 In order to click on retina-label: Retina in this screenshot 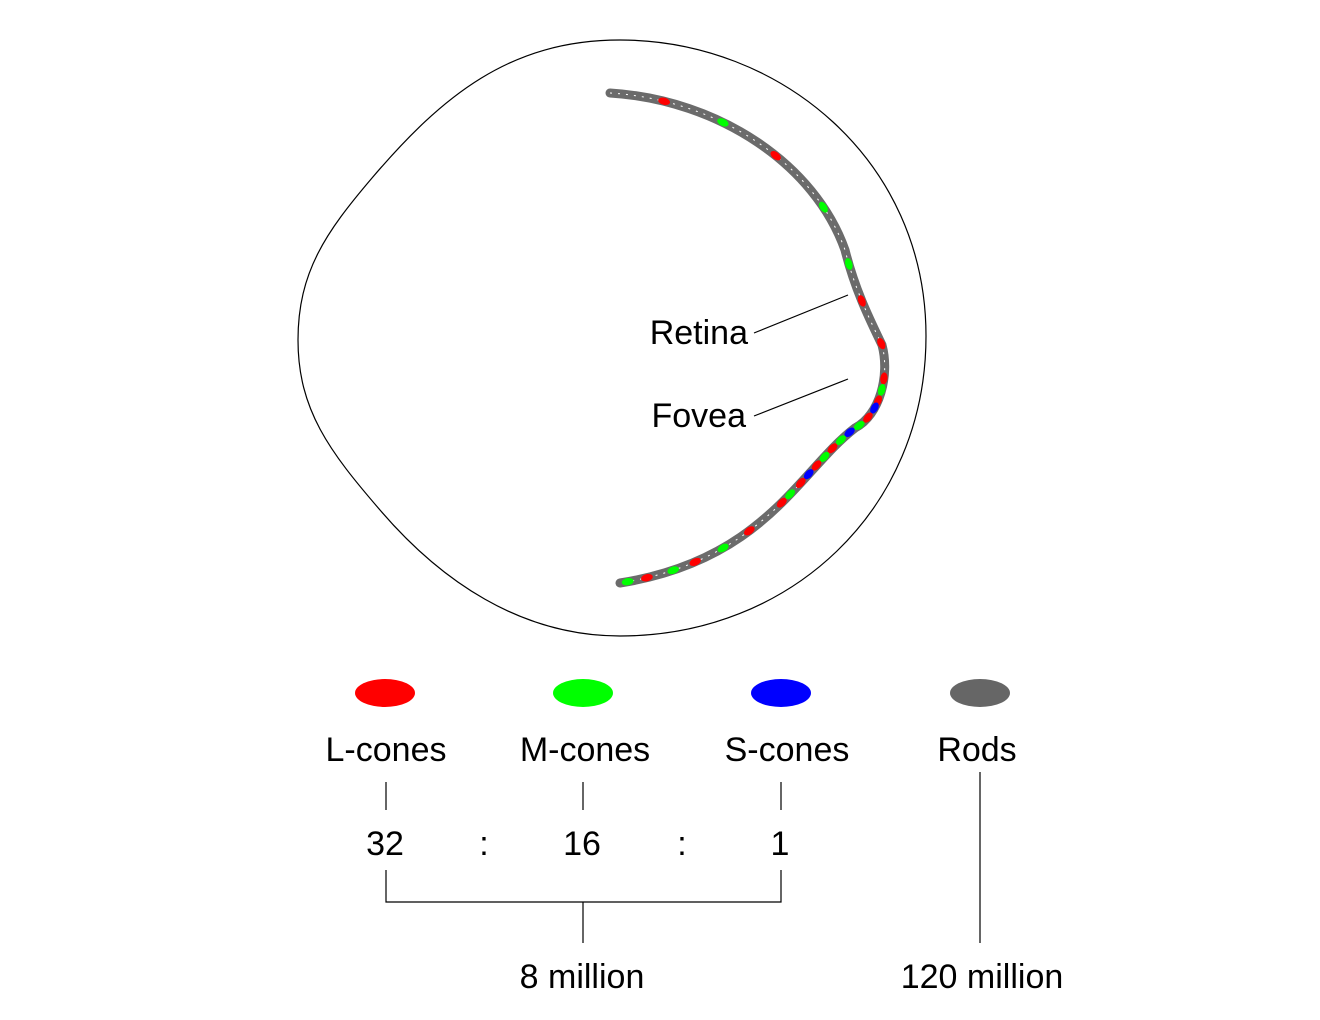, I will do `click(699, 333)`.